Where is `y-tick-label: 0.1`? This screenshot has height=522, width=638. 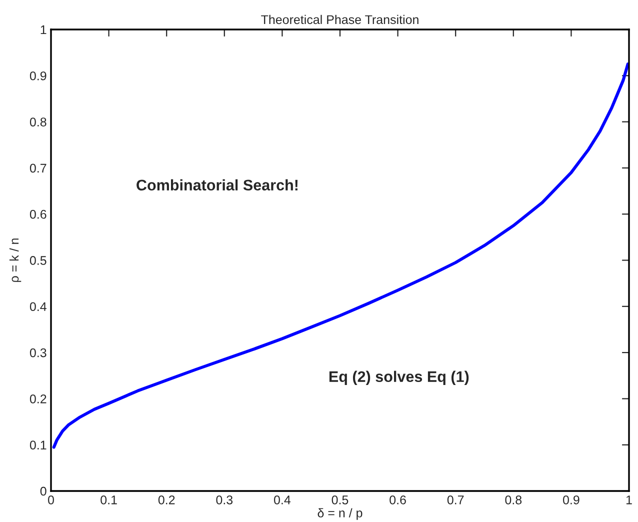 y-tick-label: 0.1 is located at coordinates (38, 445).